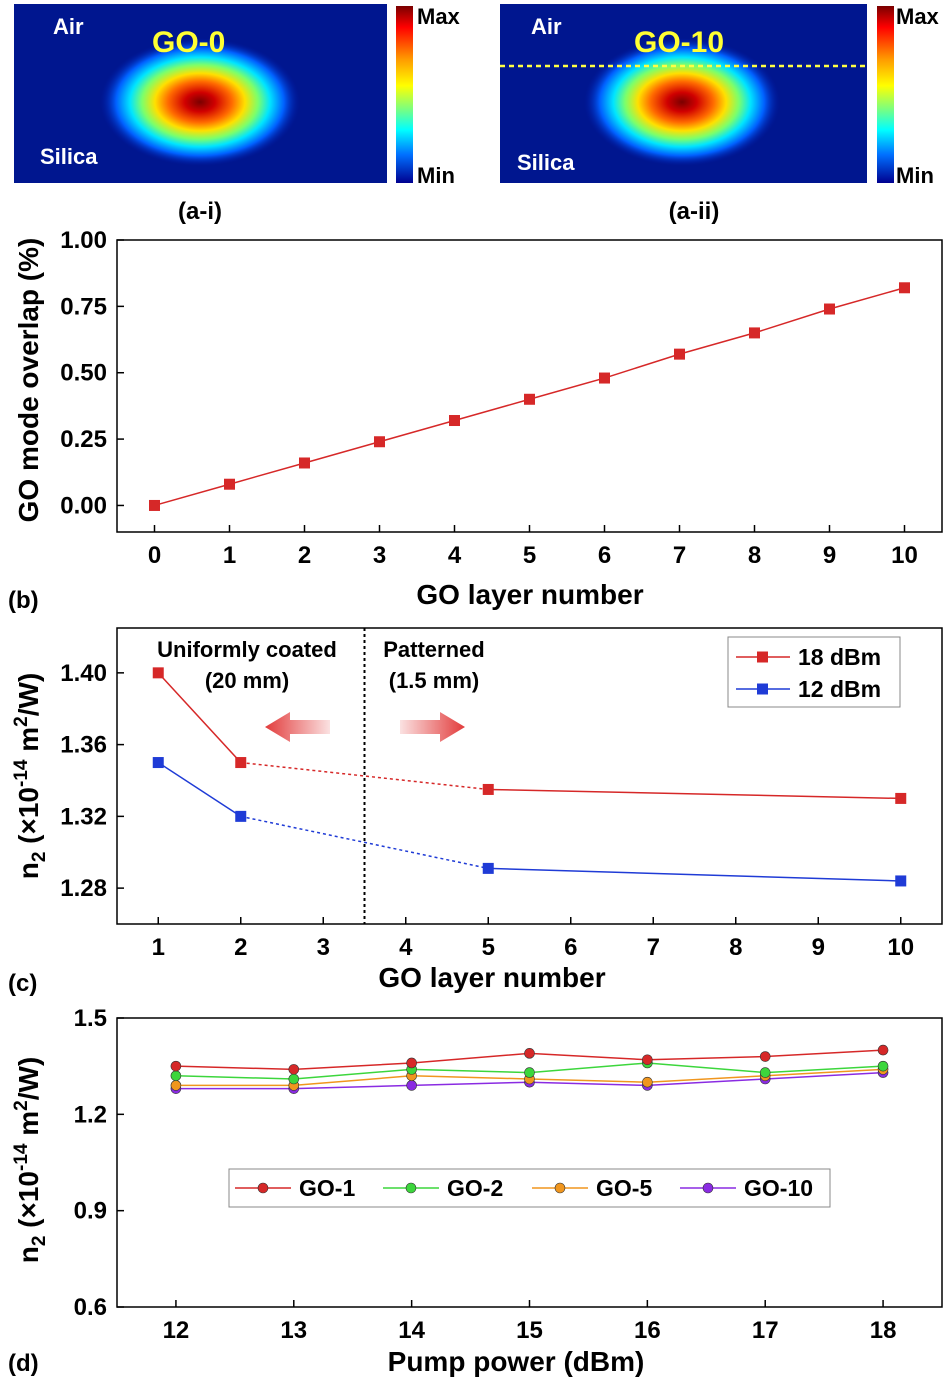 The width and height of the screenshot is (947, 1381). I want to click on panel-label: (b), so click(23, 600).